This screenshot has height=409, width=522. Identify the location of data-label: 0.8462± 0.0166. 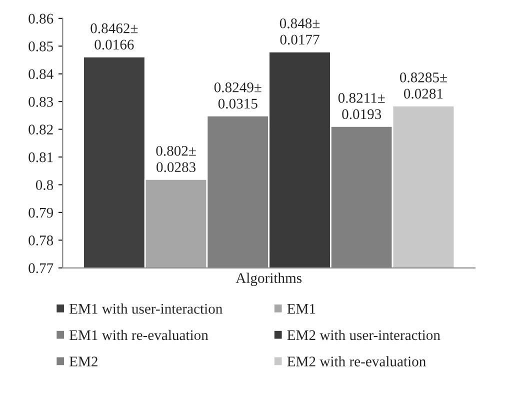
(114, 36).